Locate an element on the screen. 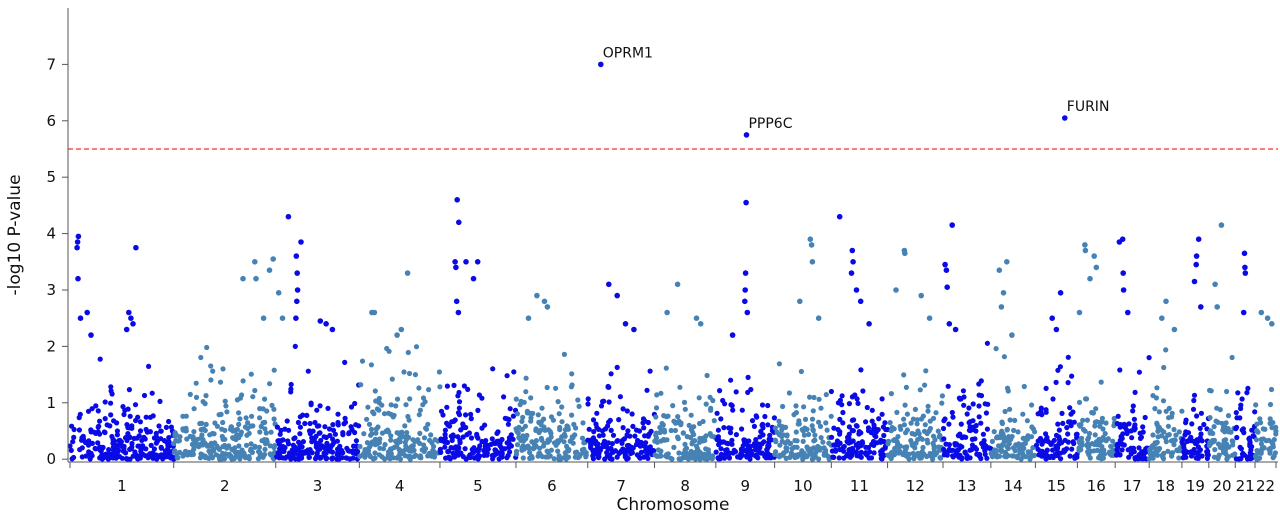 The image size is (1280, 516). x-tick-label: 15 is located at coordinates (1056, 486).